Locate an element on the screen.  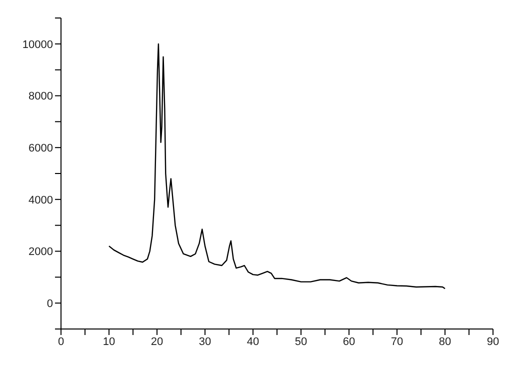
x-tick-label: 40 is located at coordinates (253, 342).